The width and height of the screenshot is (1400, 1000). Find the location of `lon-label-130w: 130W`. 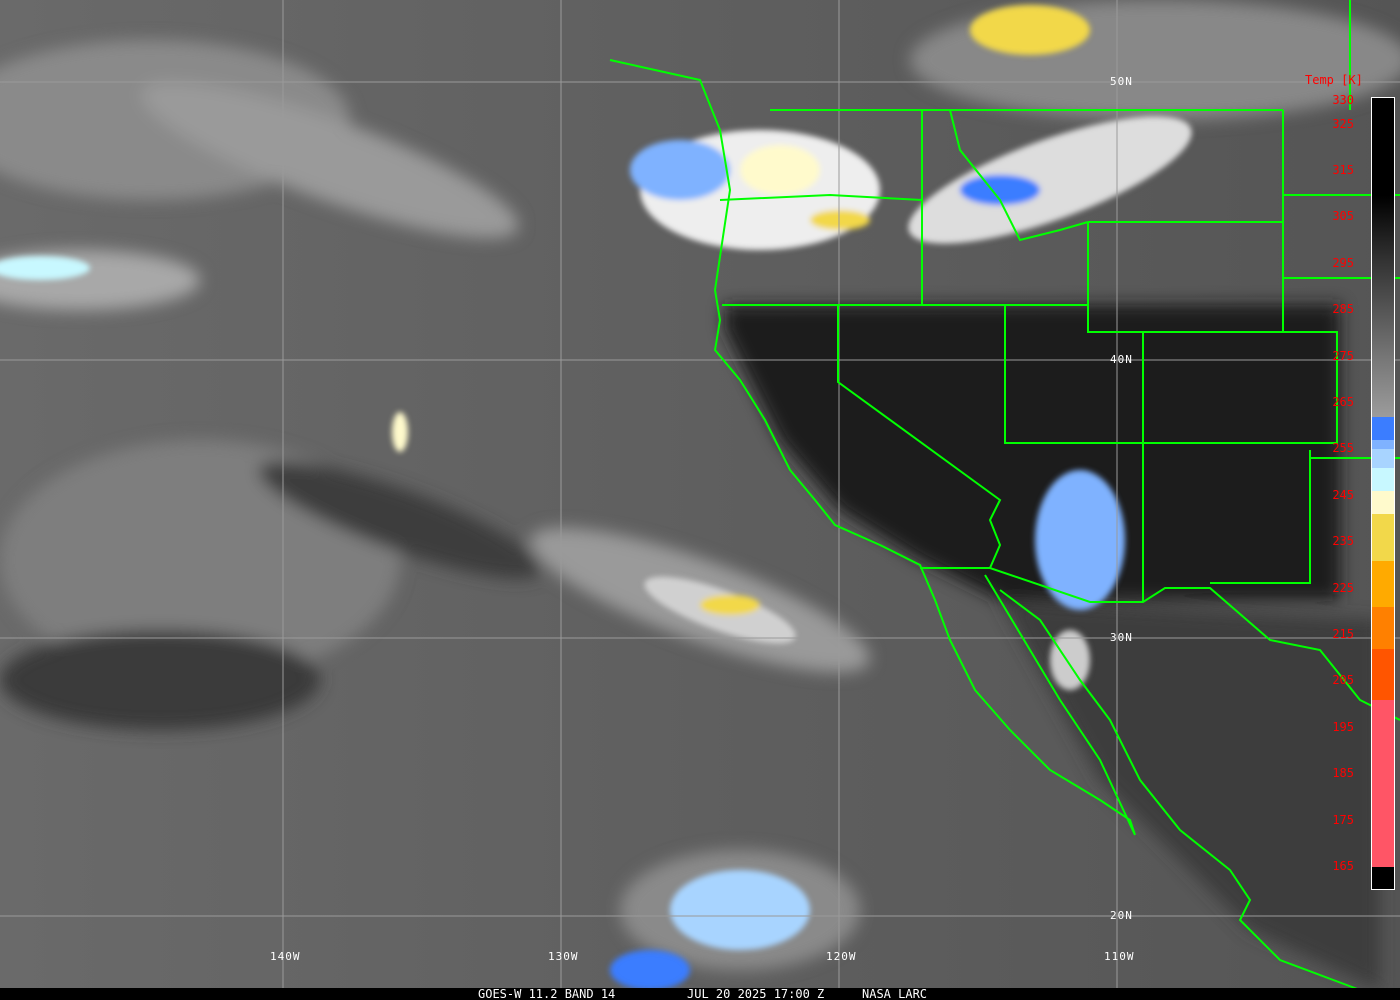

lon-label-130w: 130W is located at coordinates (563, 956).